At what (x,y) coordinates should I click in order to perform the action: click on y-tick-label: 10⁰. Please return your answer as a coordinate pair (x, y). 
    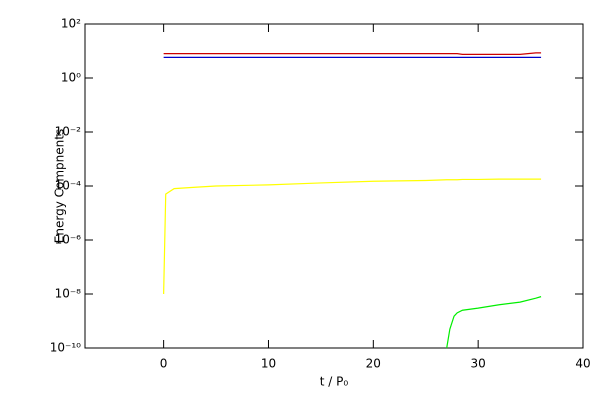
    Looking at the image, I should click on (71, 78).